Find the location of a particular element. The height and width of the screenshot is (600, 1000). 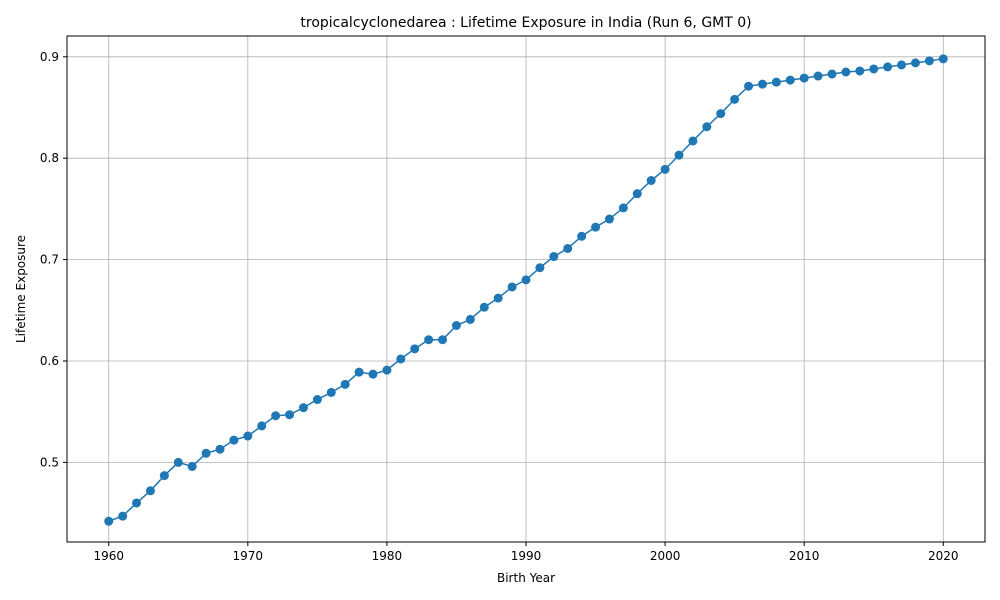

x-tick-label: 1960 is located at coordinates (108, 556).